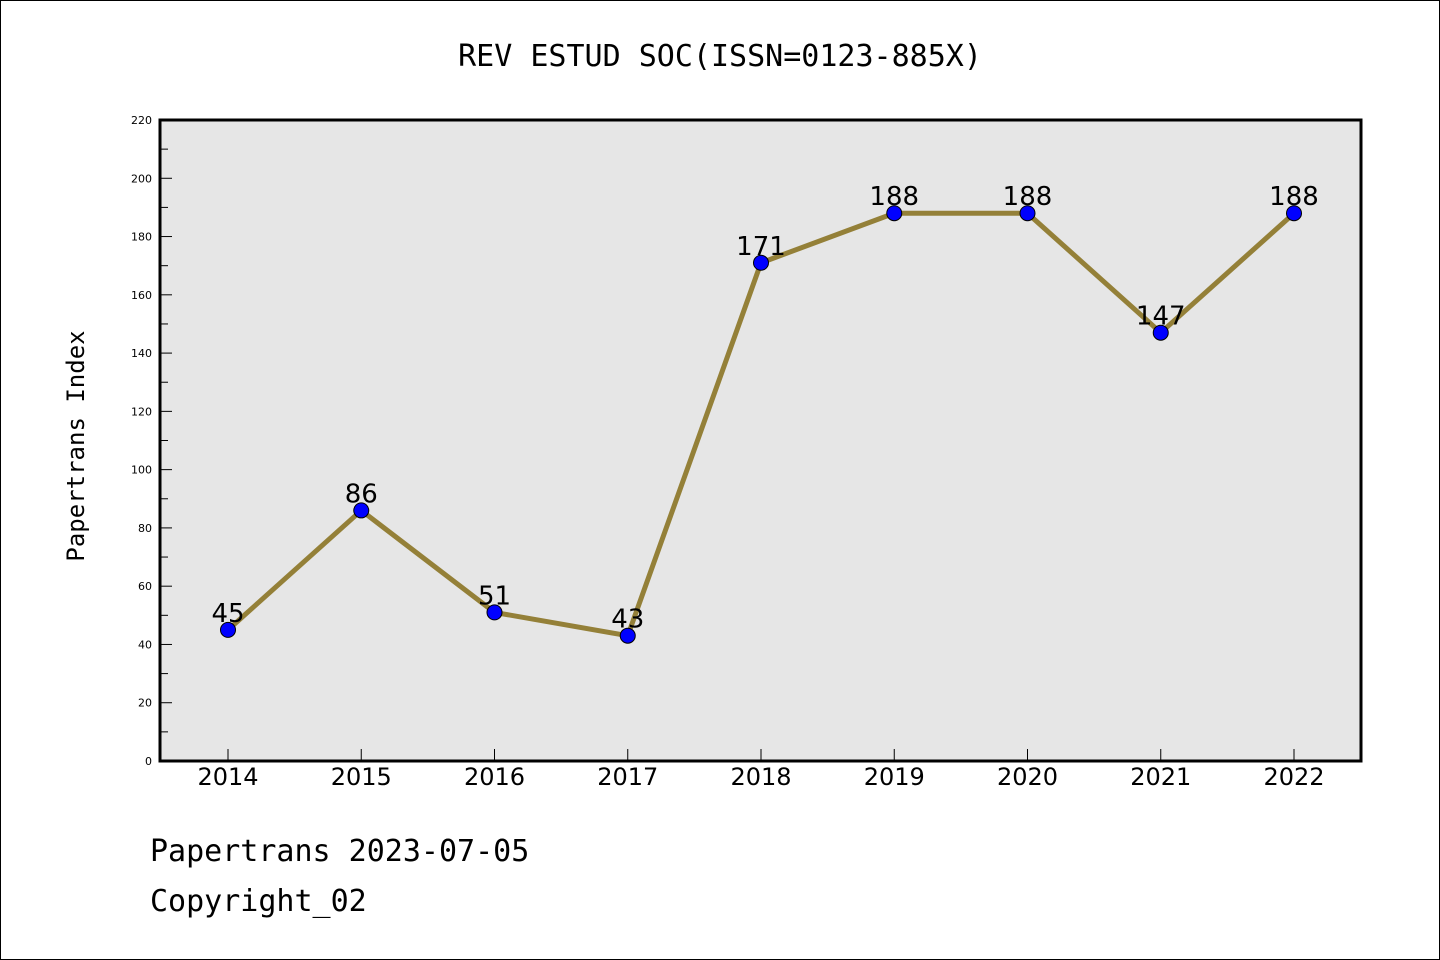 The width and height of the screenshot is (1440, 960). What do you see at coordinates (145, 703) in the screenshot?
I see `y-tick-label: 20` at bounding box center [145, 703].